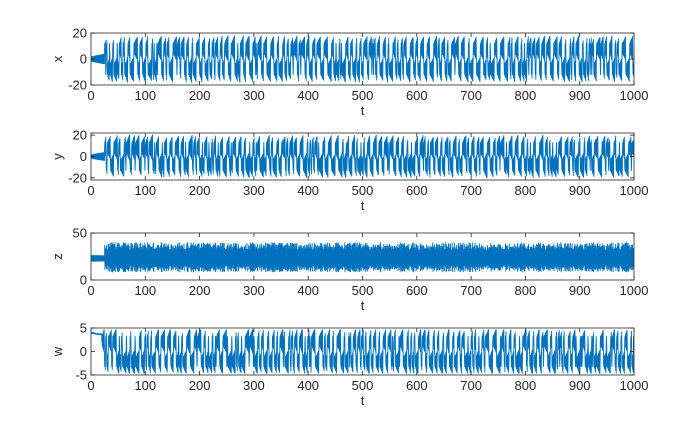 This screenshot has width=700, height=445. I want to click on y-axis-label: y, so click(57, 156).